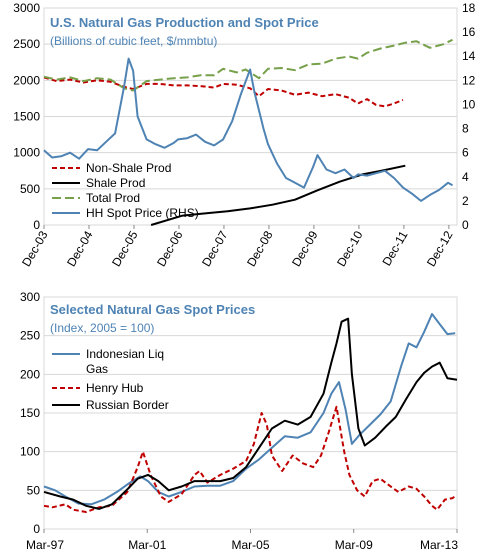  I want to click on legend-2: Indonesian Liq Gas Henry Hub Russian Border, so click(110, 379).